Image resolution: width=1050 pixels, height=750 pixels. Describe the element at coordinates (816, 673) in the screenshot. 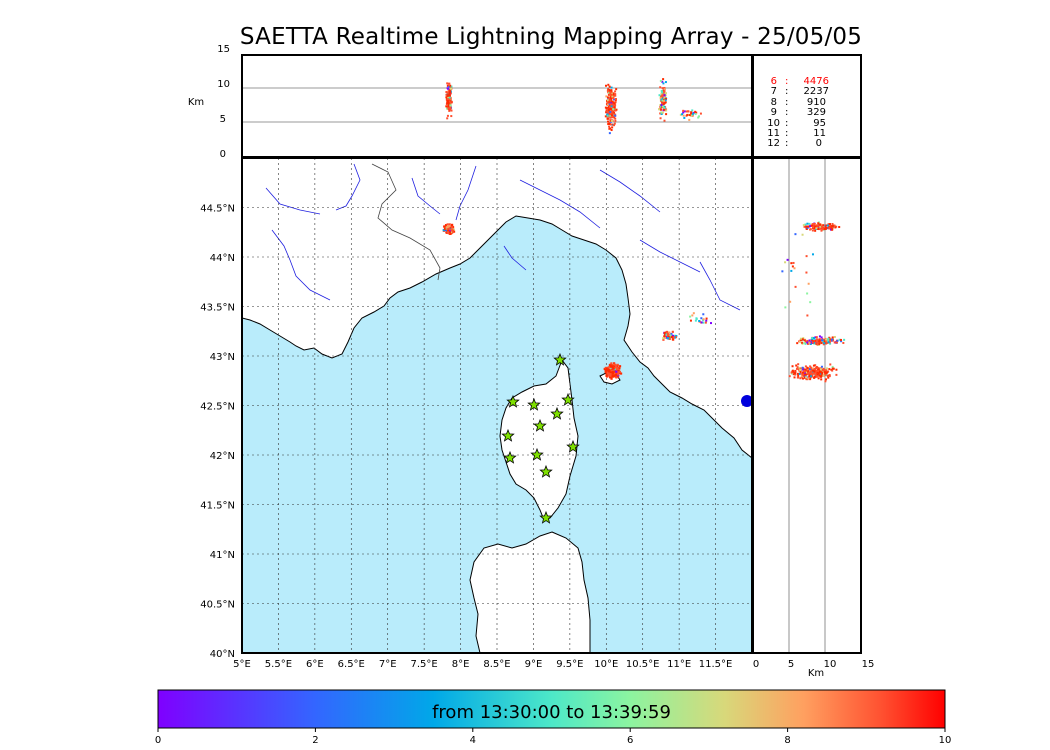

I see `side-x-axis-label: Km` at that location.